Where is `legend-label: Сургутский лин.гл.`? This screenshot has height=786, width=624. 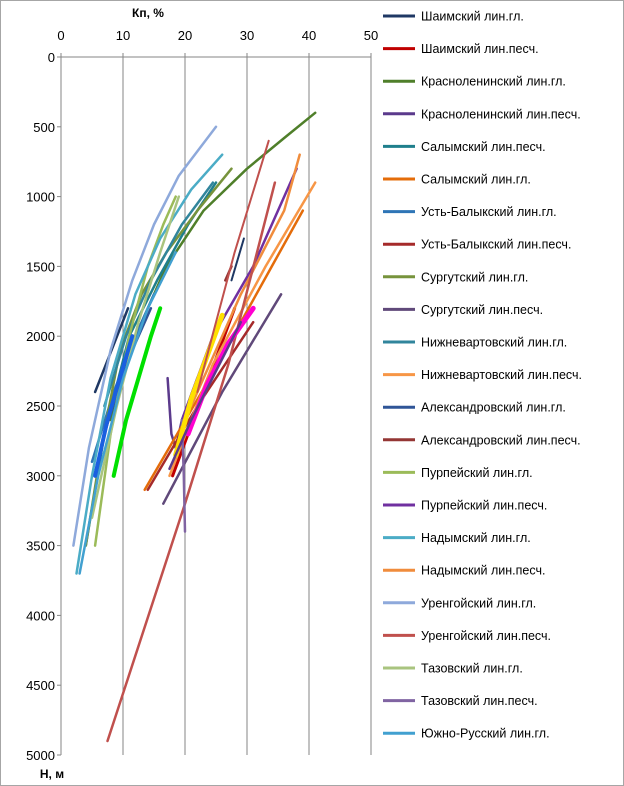 legend-label: Сургутский лин.гл. is located at coordinates (474, 277).